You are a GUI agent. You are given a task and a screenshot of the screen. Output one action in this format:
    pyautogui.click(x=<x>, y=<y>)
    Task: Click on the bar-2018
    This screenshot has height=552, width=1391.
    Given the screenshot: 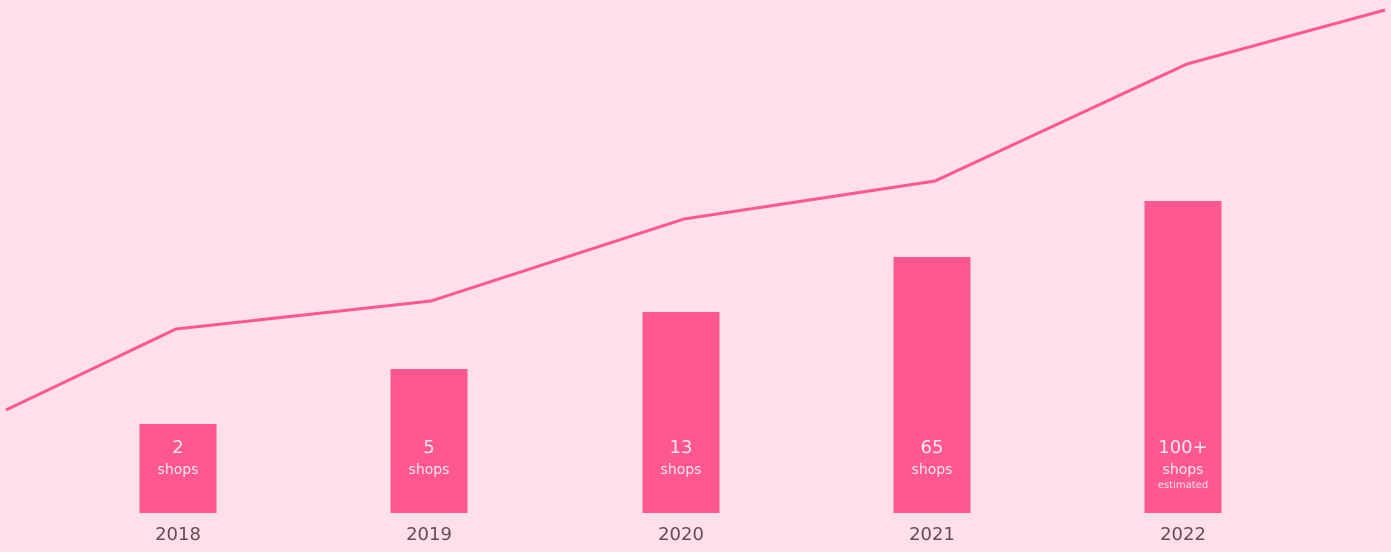 What is the action you would take?
    pyautogui.click(x=178, y=468)
    